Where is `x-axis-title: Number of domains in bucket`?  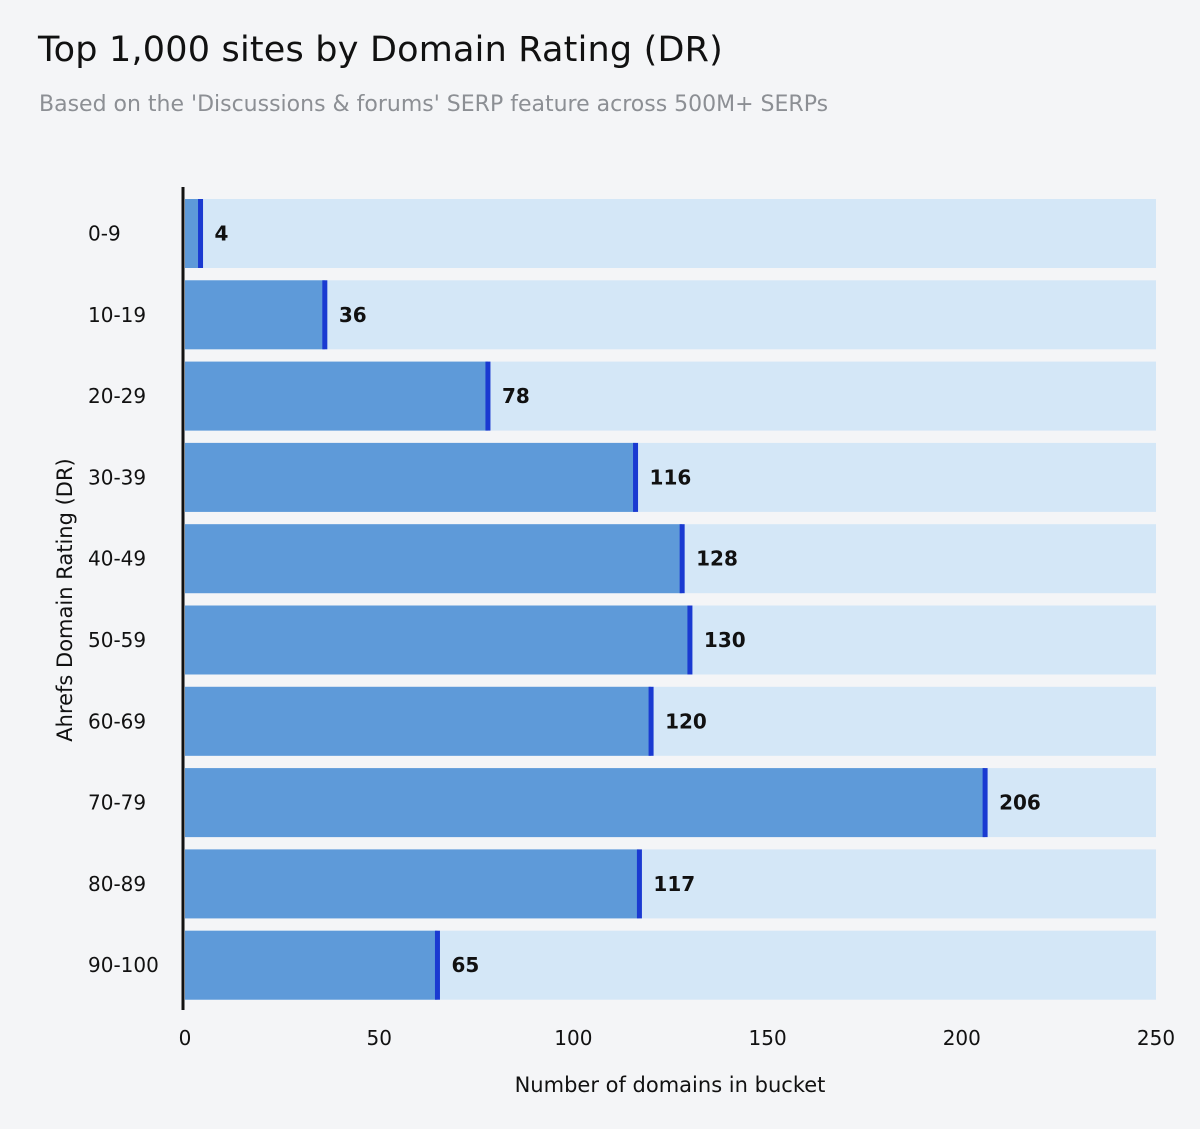
x-axis-title: Number of domains in bucket is located at coordinates (670, 1085).